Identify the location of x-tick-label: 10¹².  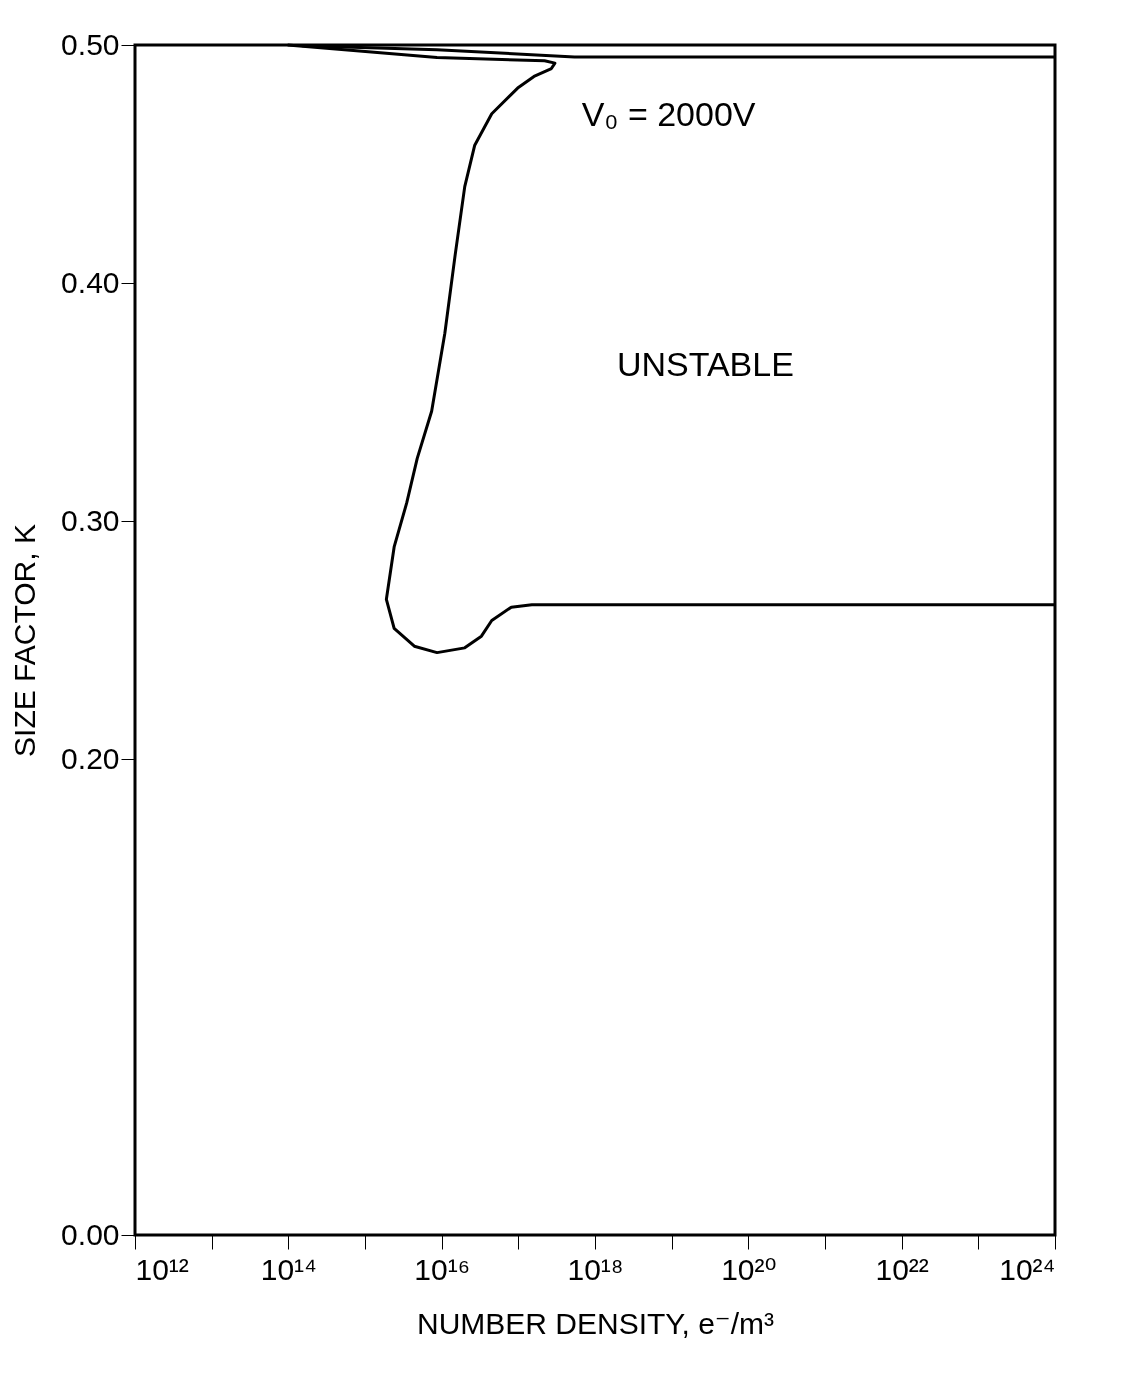
(162, 1269).